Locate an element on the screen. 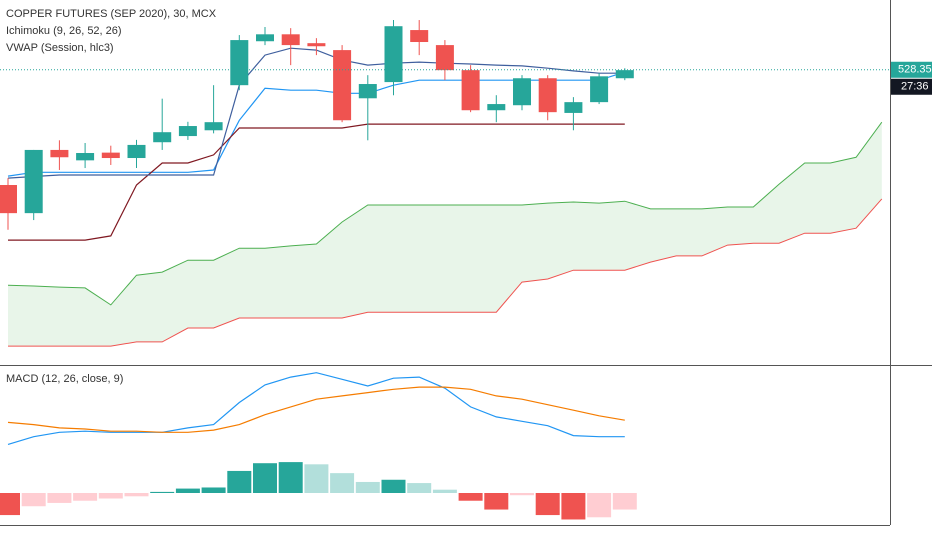 The height and width of the screenshot is (550, 932). countdown-box is located at coordinates (911, 86).